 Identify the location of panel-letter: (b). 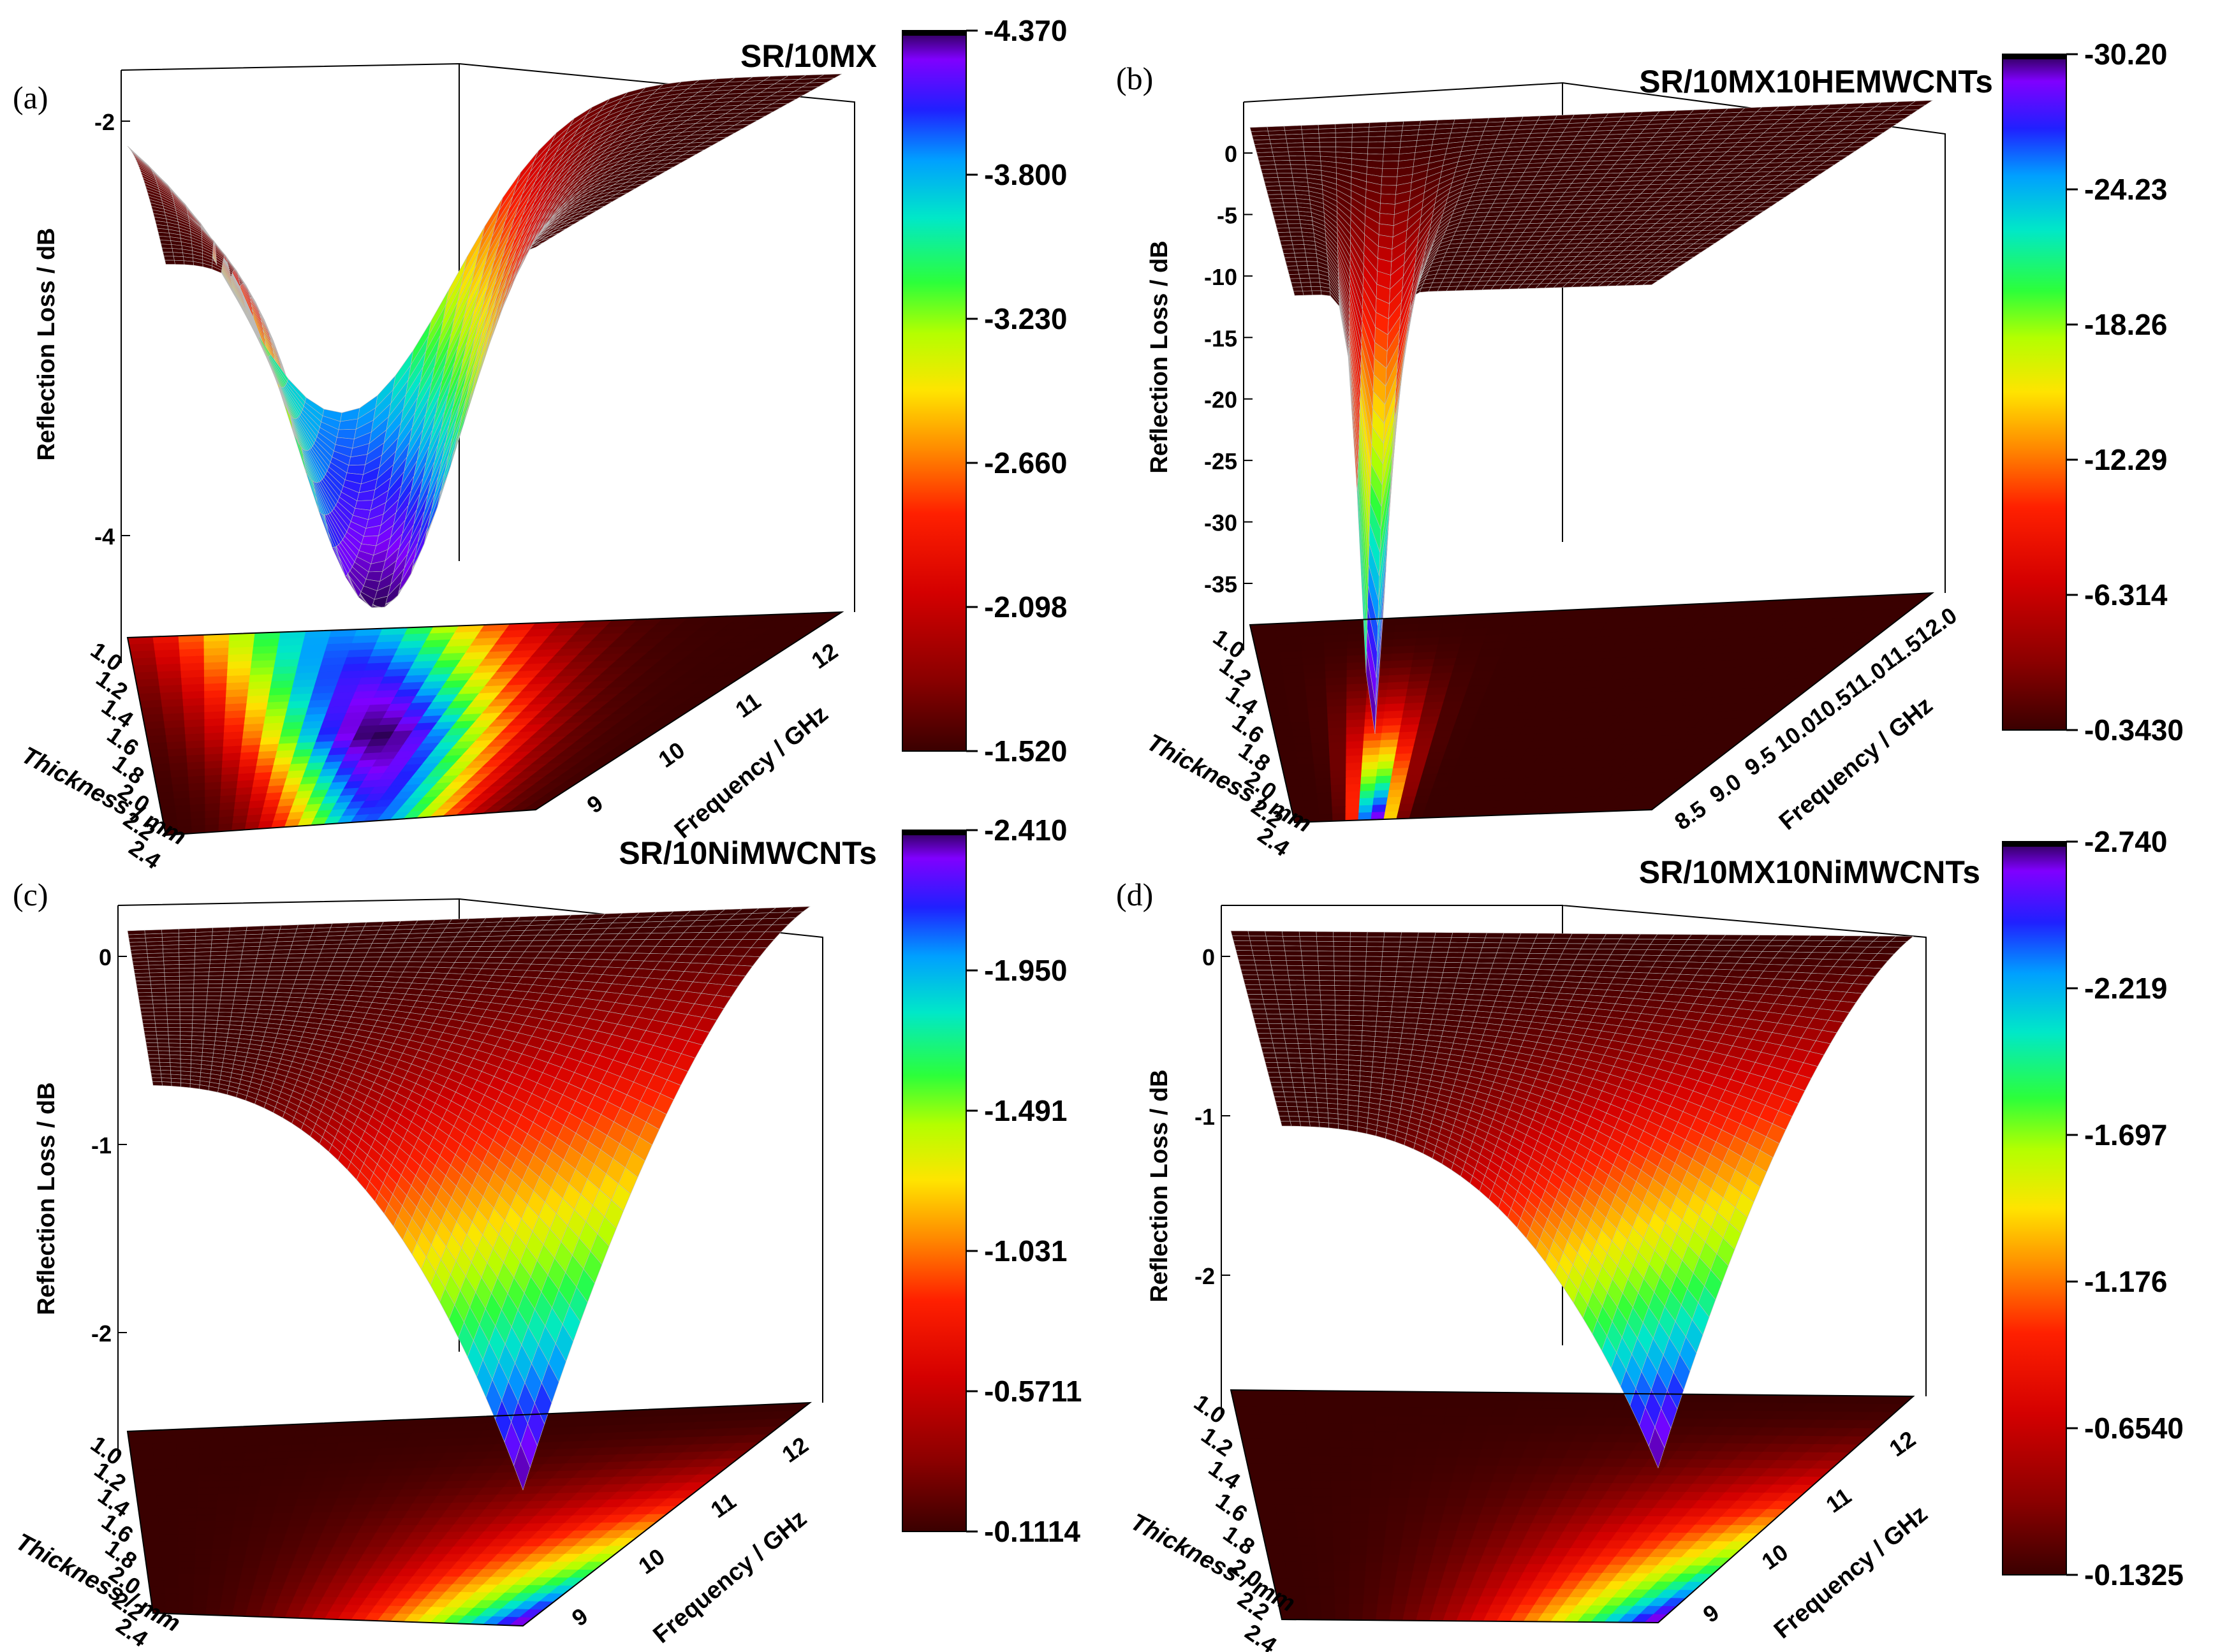
(1134, 79).